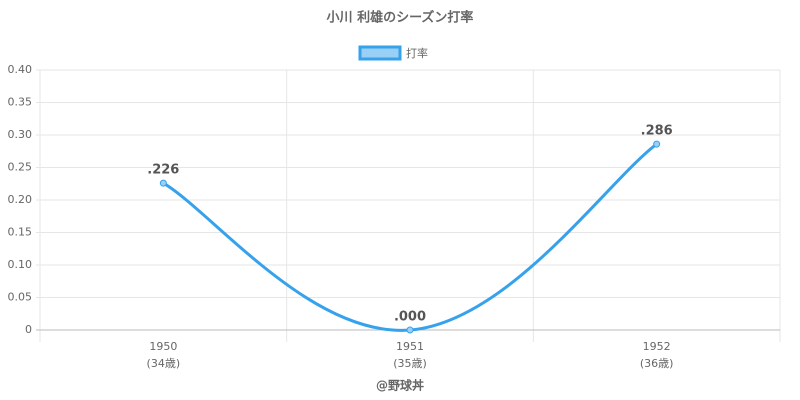 This screenshot has width=800, height=400. I want to click on x-tick-label: 1950, so click(163, 346).